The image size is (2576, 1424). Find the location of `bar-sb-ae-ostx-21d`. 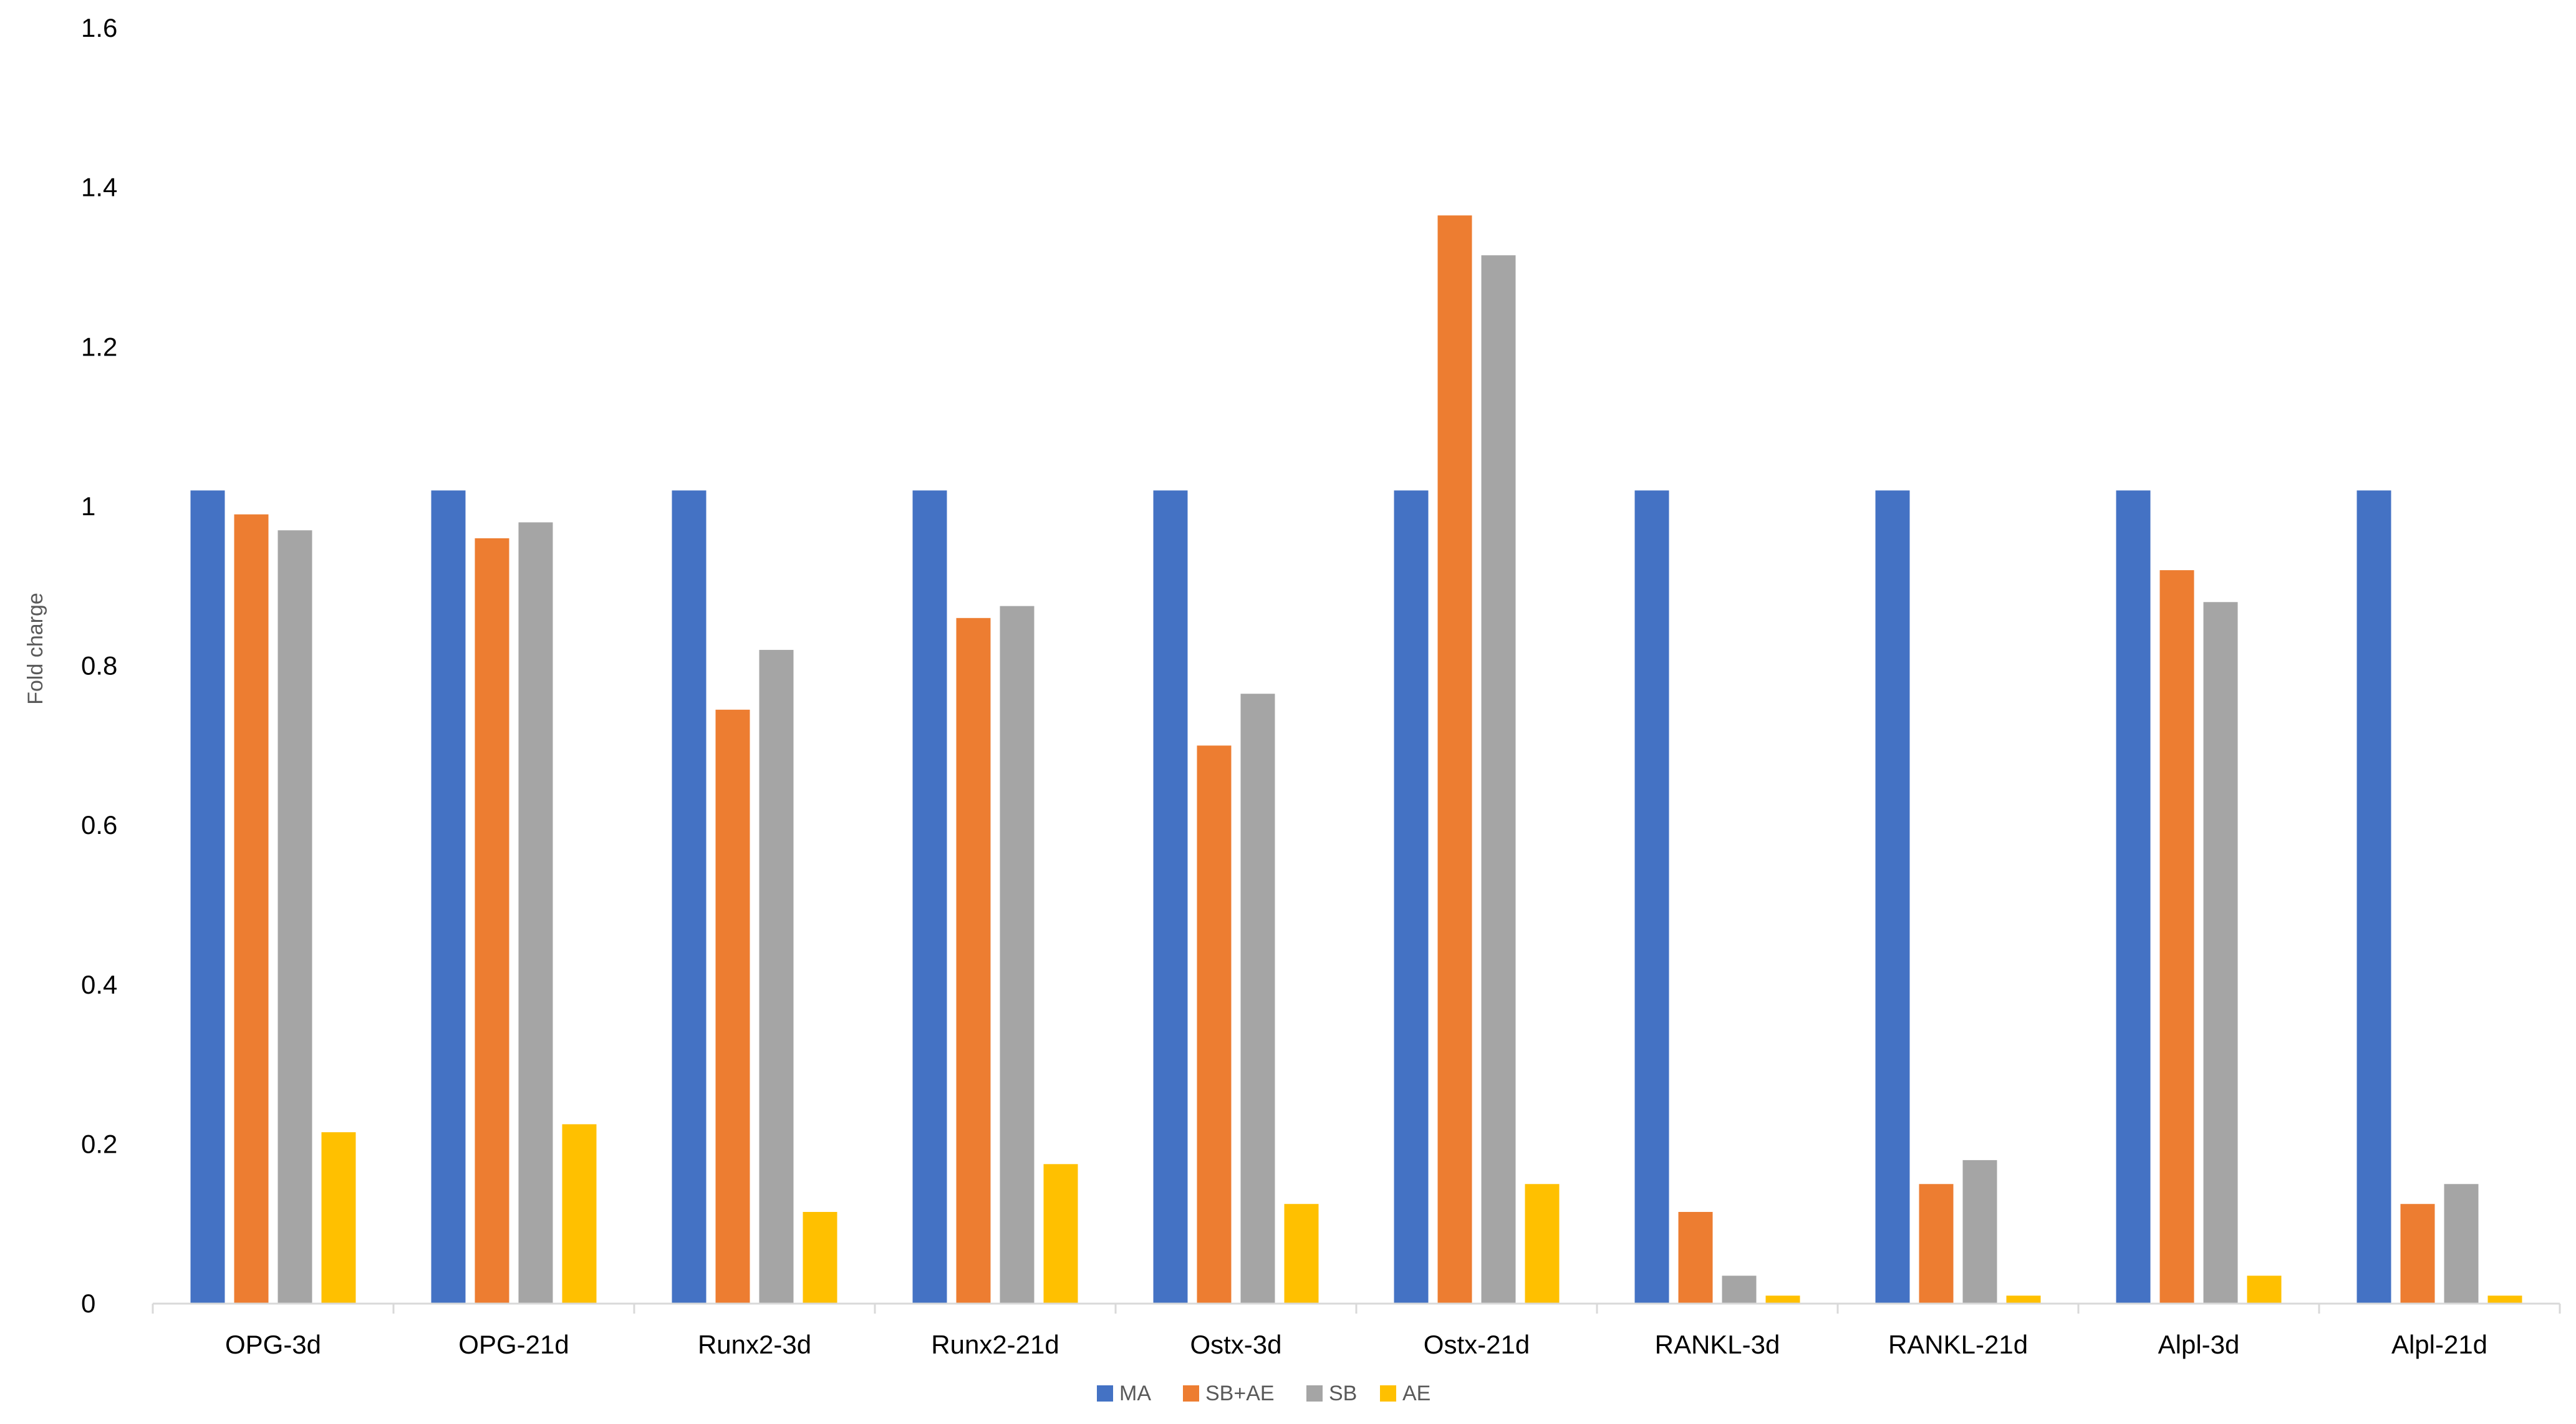

bar-sb-ae-ostx-21d is located at coordinates (1454, 759).